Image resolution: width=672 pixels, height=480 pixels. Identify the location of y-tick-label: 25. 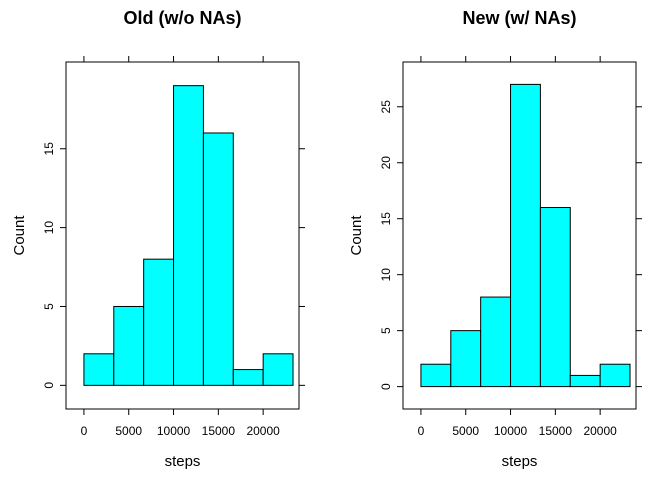
(386, 107).